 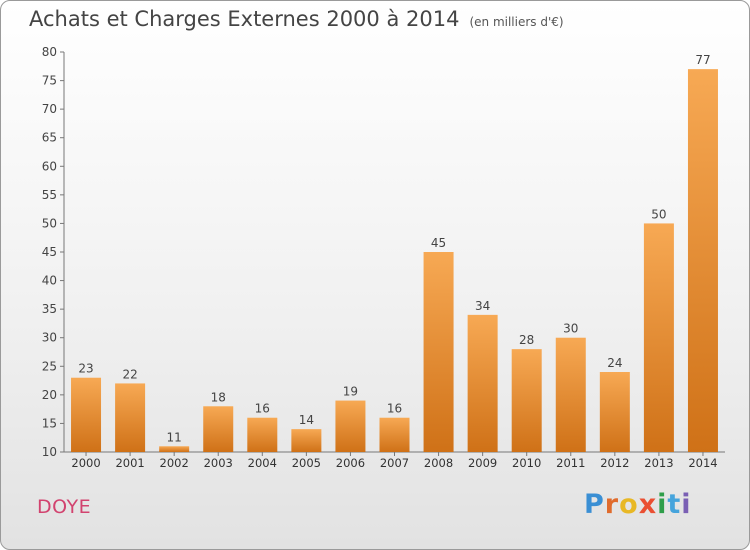 What do you see at coordinates (482, 463) in the screenshot?
I see `x-tick-label: 2009` at bounding box center [482, 463].